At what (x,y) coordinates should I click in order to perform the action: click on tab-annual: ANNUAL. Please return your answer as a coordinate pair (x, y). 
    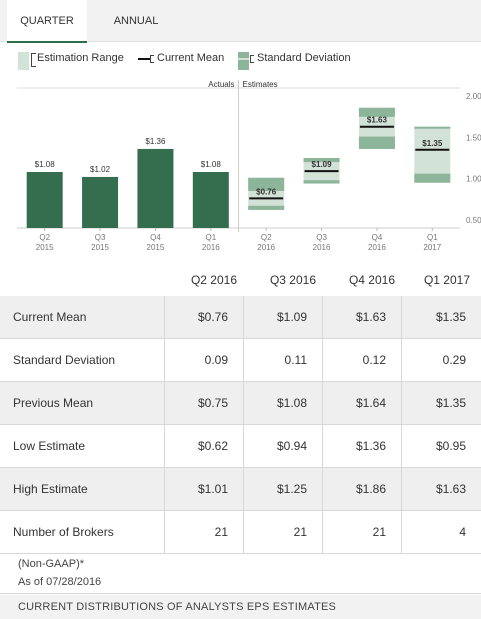
    Looking at the image, I should click on (136, 21).